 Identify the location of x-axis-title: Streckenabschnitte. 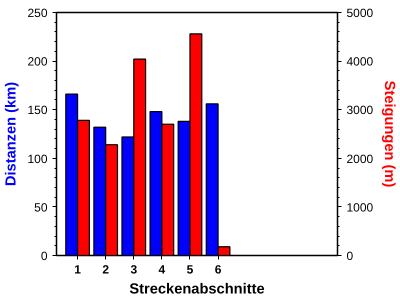
(197, 290).